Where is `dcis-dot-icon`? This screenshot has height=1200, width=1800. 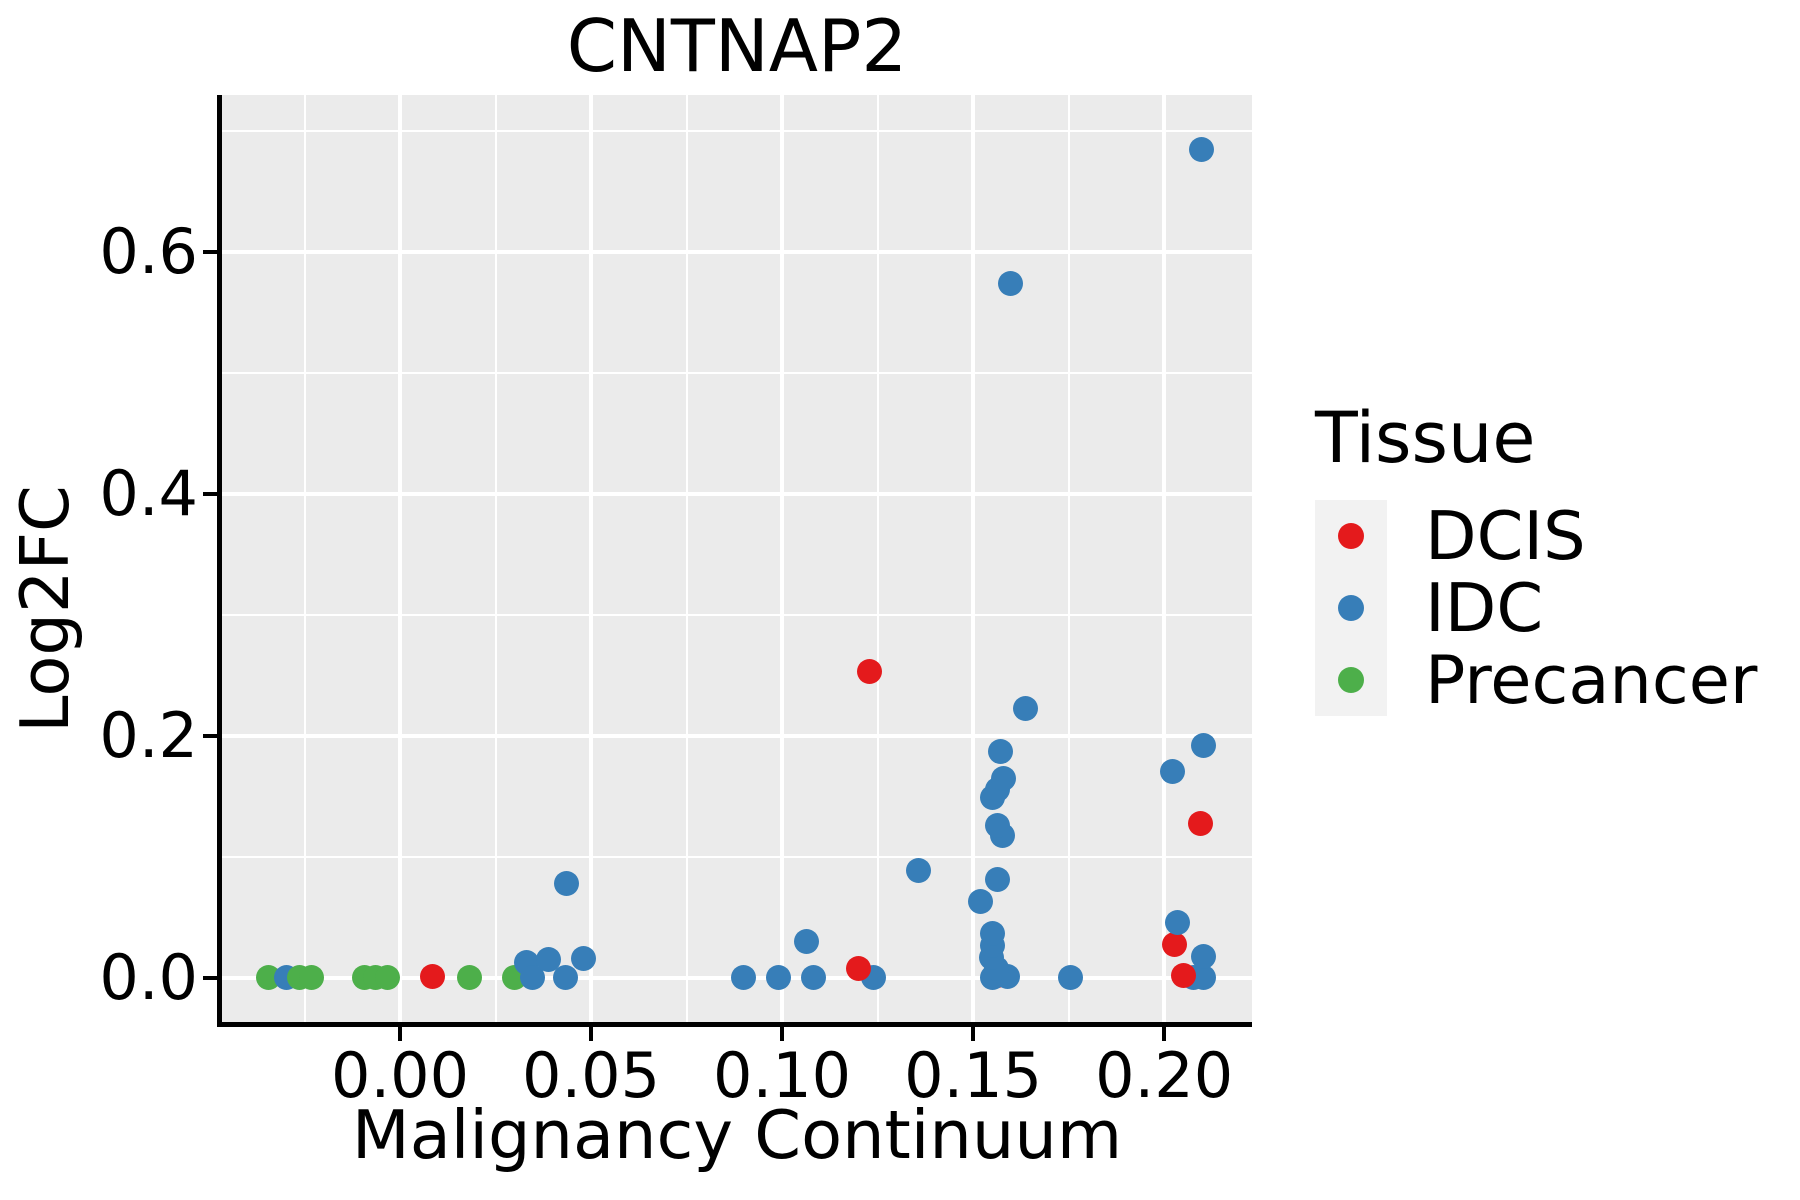 dcis-dot-icon is located at coordinates (1351, 536).